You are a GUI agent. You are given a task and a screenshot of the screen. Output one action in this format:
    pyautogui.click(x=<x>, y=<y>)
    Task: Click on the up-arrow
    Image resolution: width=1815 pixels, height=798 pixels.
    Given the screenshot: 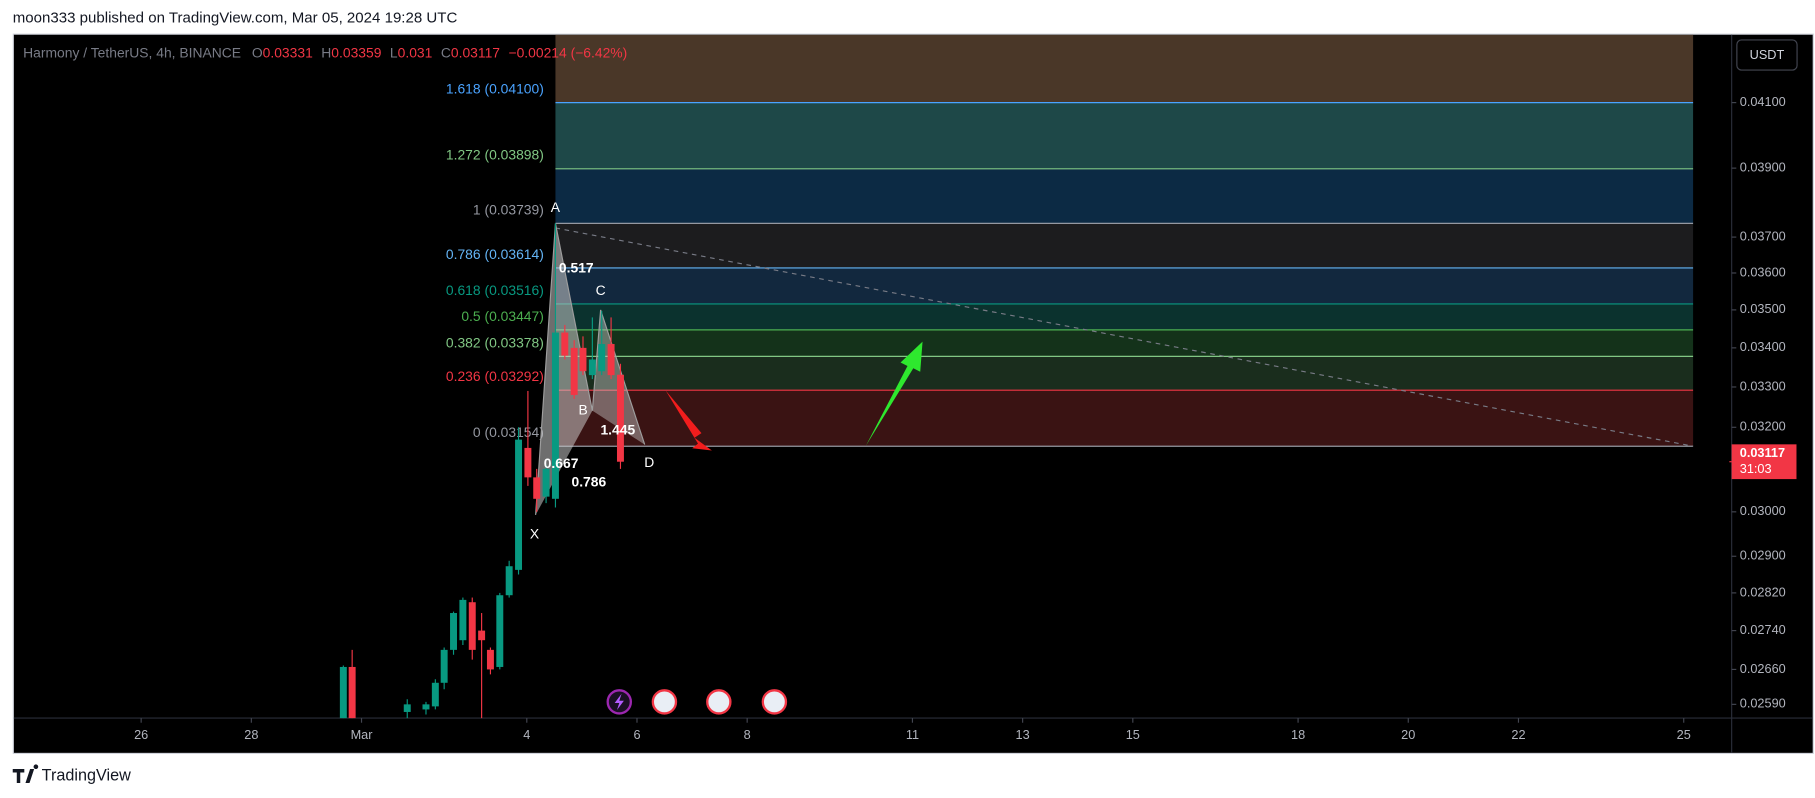 What is the action you would take?
    pyautogui.click(x=894, y=393)
    